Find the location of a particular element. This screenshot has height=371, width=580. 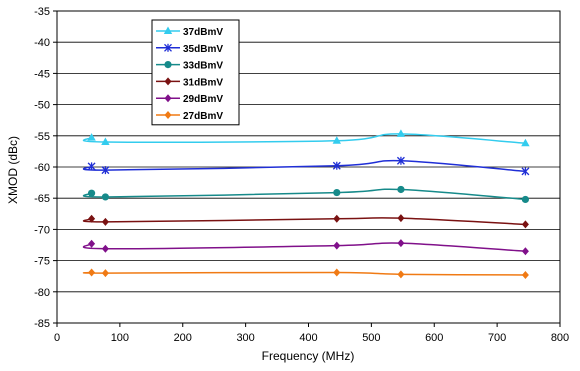

x-tick-label: 800 is located at coordinates (560, 338).